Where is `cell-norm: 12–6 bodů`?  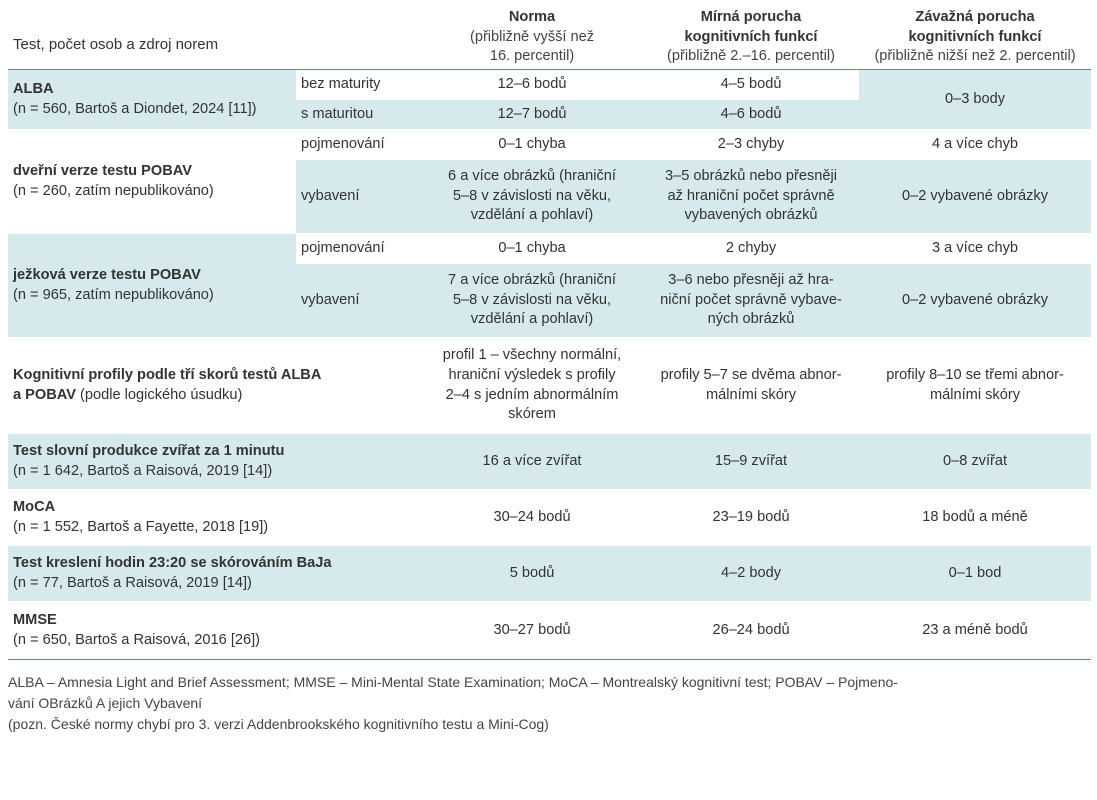 cell-norm: 12–6 bodů is located at coordinates (532, 85).